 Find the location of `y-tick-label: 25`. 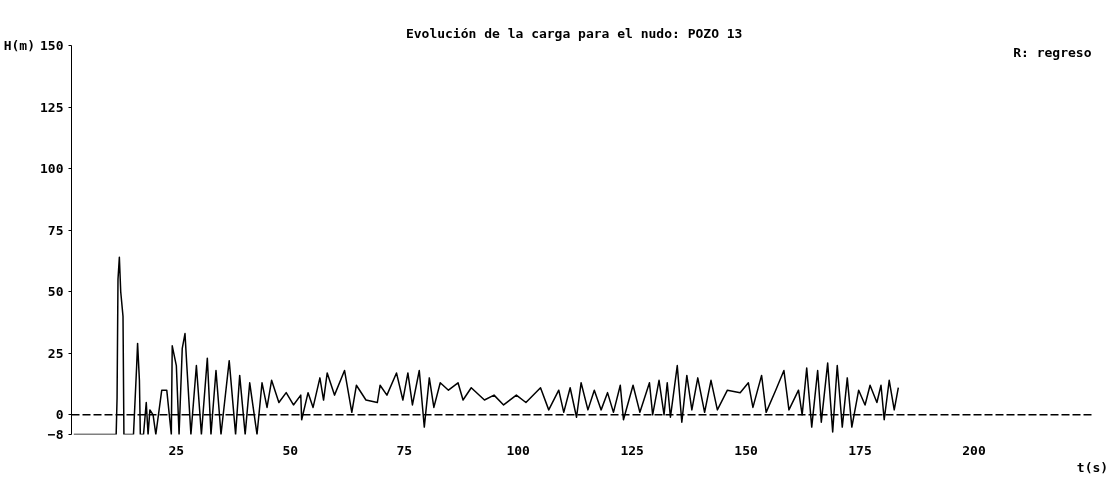

y-tick-label: 25 is located at coordinates (55, 353).